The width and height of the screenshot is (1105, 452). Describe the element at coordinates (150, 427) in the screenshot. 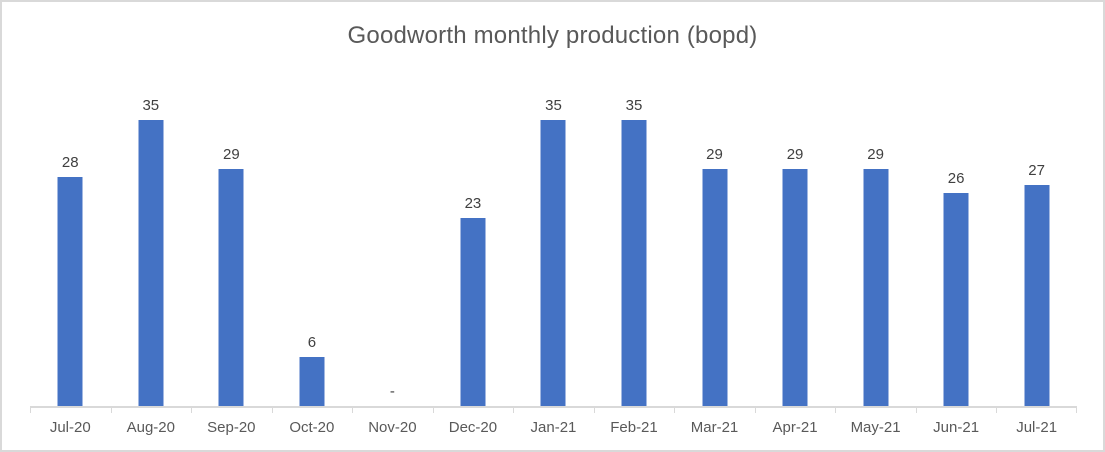

I see `x-axis-tick-label: Aug-20` at that location.